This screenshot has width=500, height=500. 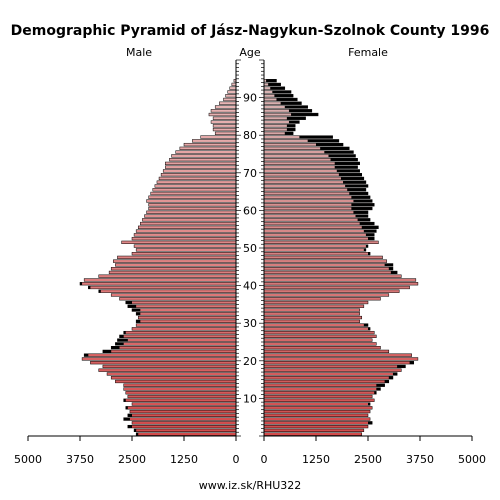 I want to click on age-tick-label-90: 90, so click(x=250, y=98).